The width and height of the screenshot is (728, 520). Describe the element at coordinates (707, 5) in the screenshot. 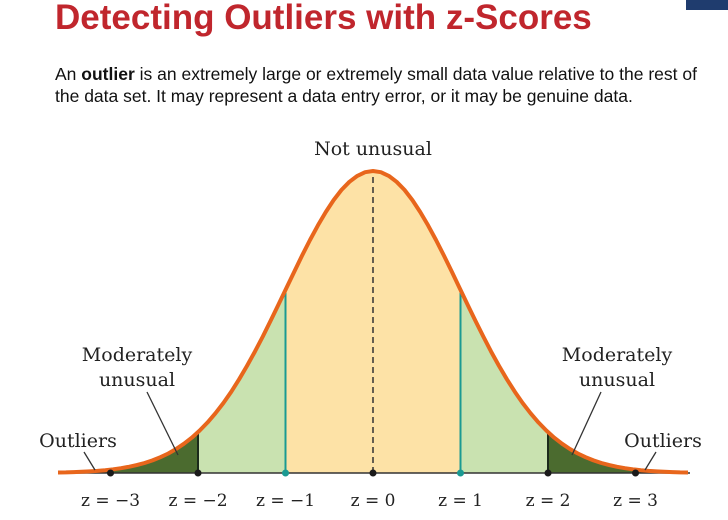

I see `corner-tab-decoration` at that location.